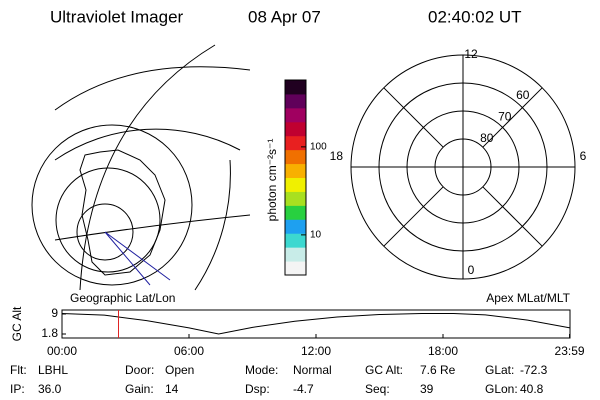 The height and width of the screenshot is (400, 600). I want to click on y-tick-label: 9, so click(54, 313).